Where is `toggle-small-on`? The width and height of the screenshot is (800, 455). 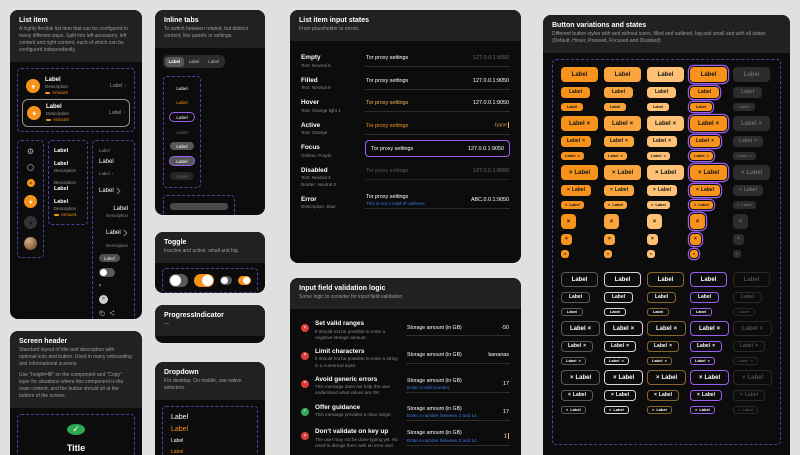 toggle-small-on is located at coordinates (244, 280).